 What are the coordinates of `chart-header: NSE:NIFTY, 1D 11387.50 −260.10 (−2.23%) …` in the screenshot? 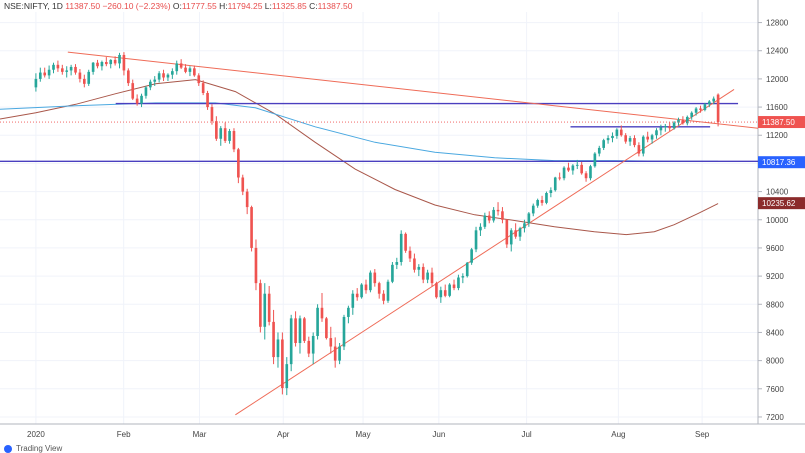 It's located at (178, 6).